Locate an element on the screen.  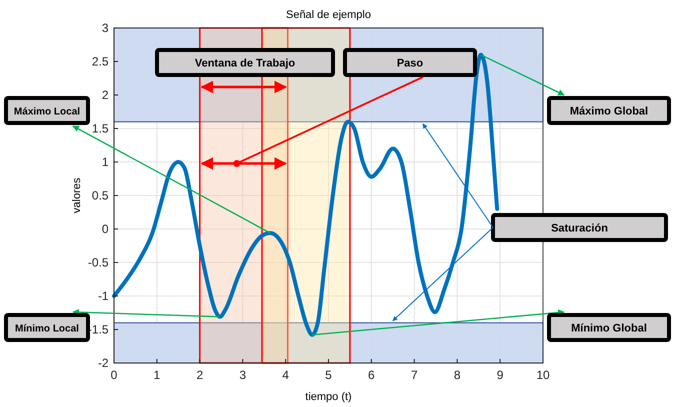
label-box: Ventana de Trabajo is located at coordinates (245, 62).